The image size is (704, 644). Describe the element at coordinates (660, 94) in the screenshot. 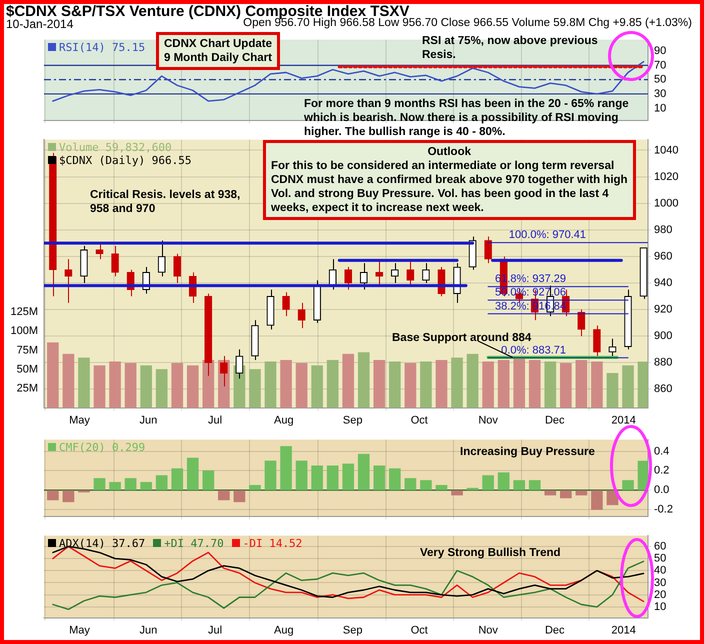

I see `y-tick-label: 30` at that location.